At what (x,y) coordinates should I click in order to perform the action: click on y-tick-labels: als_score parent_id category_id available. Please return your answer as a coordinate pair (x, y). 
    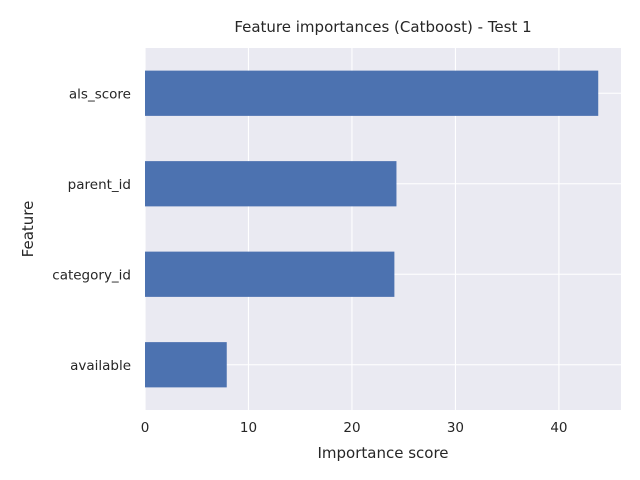
    Looking at the image, I should click on (91, 230).